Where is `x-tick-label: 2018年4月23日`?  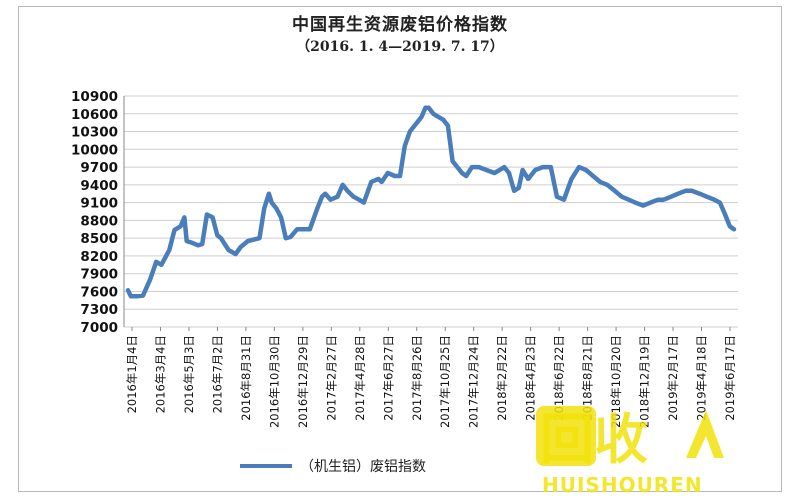
x-tick-label: 2018年4月23日 is located at coordinates (531, 378).